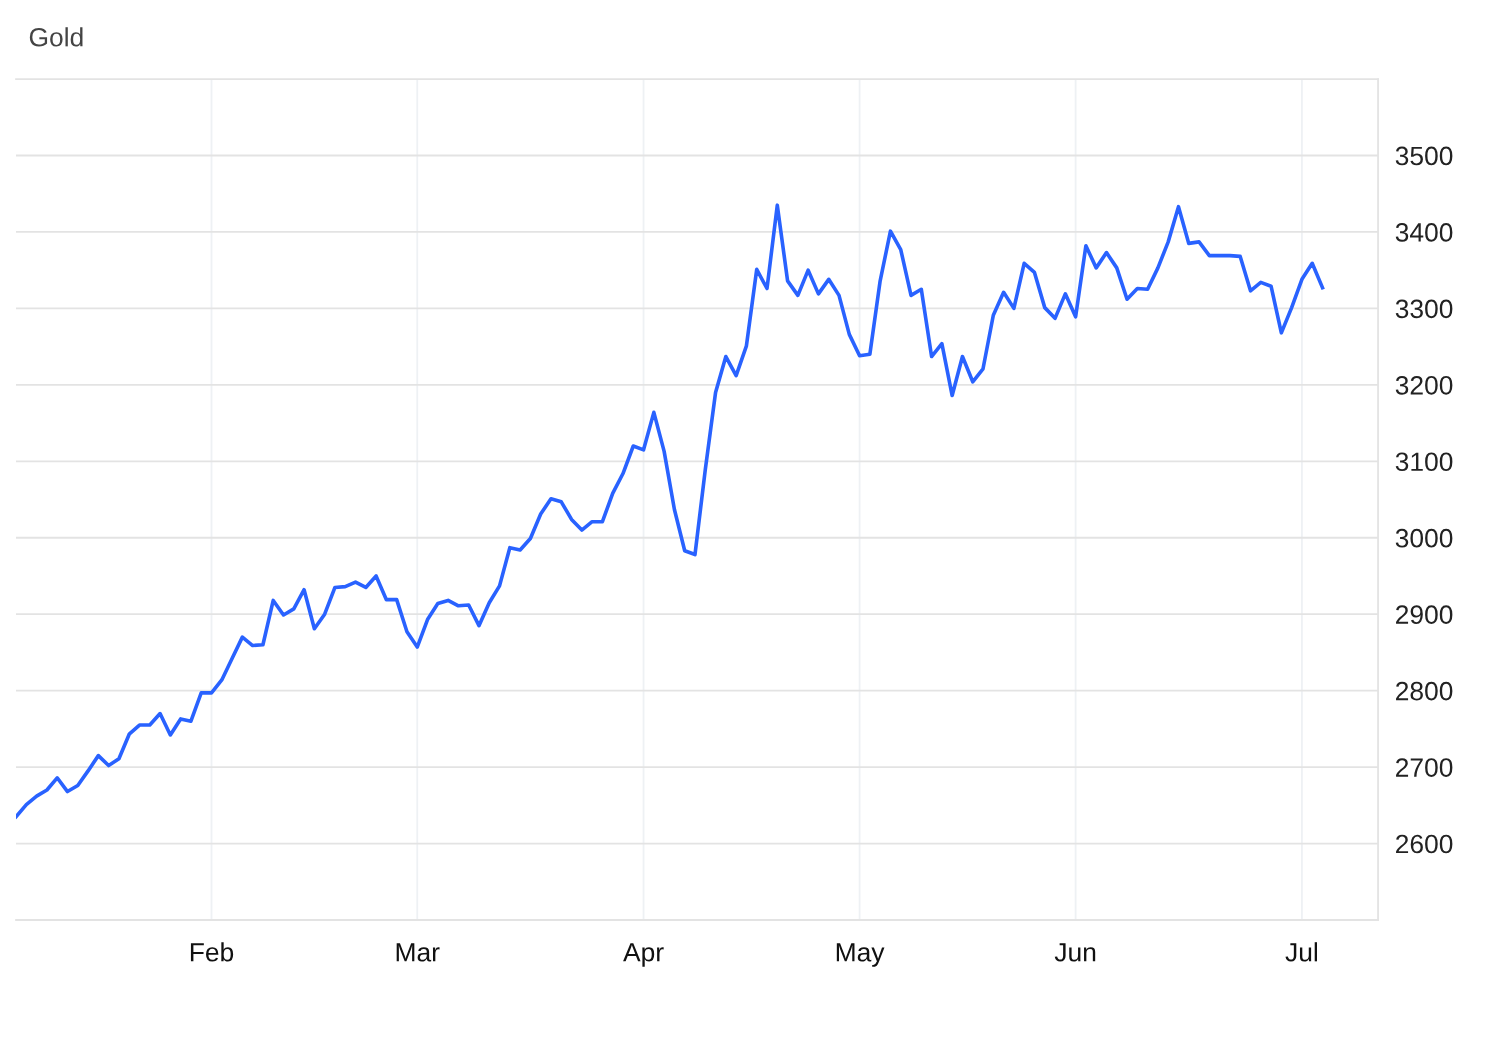 The width and height of the screenshot is (1500, 1040). What do you see at coordinates (1424, 385) in the screenshot?
I see `y-tick-label: 3200` at bounding box center [1424, 385].